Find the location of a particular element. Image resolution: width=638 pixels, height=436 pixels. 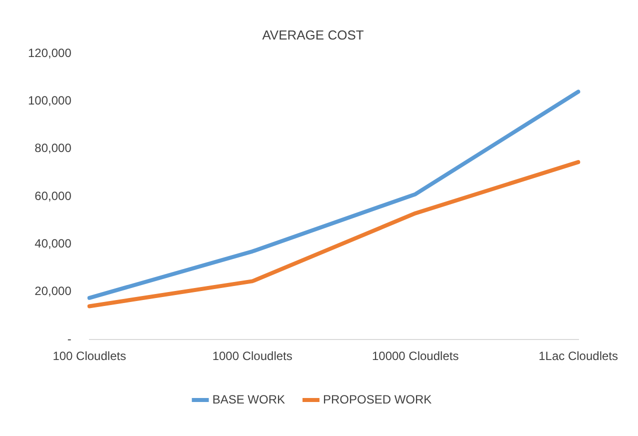

y-tick-label: - is located at coordinates (69, 339).